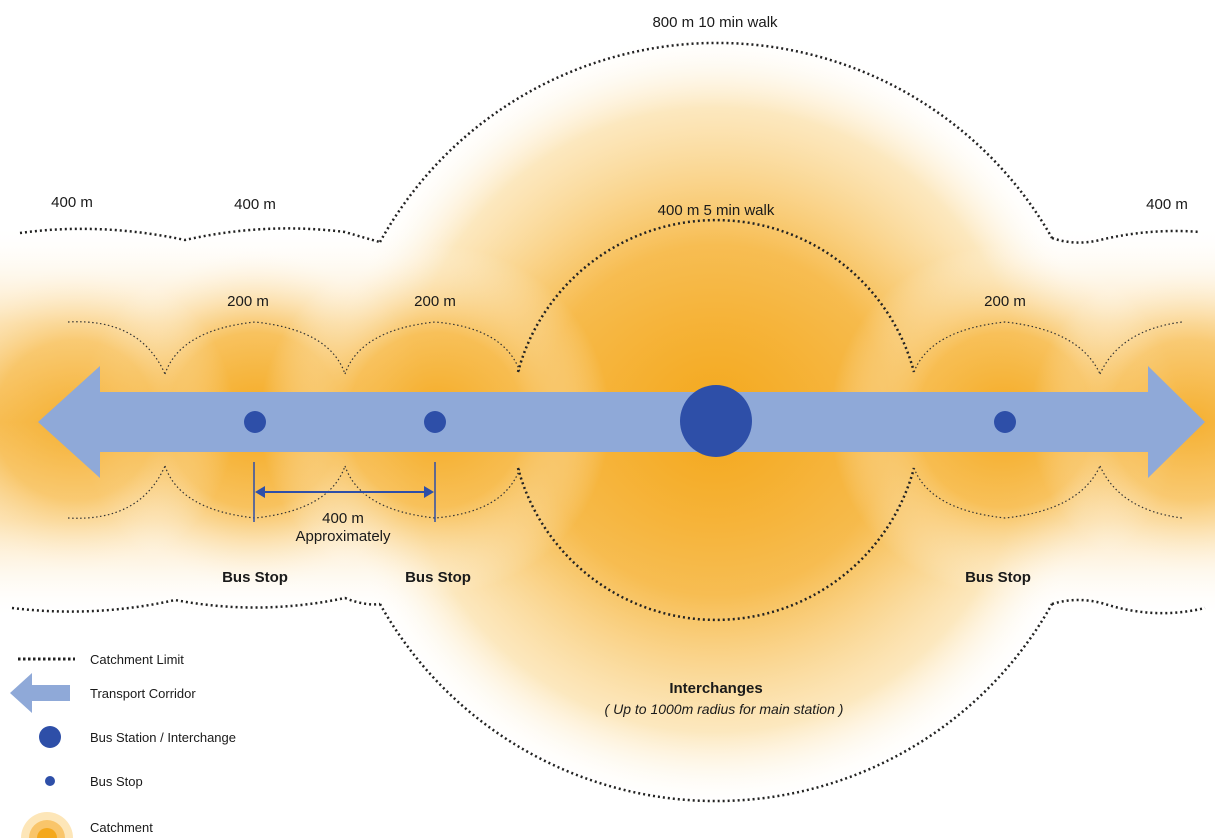 Image resolution: width=1215 pixels, height=838 pixels. What do you see at coordinates (255, 577) in the screenshot?
I see `bus-stop-label-1: Bus Stop` at bounding box center [255, 577].